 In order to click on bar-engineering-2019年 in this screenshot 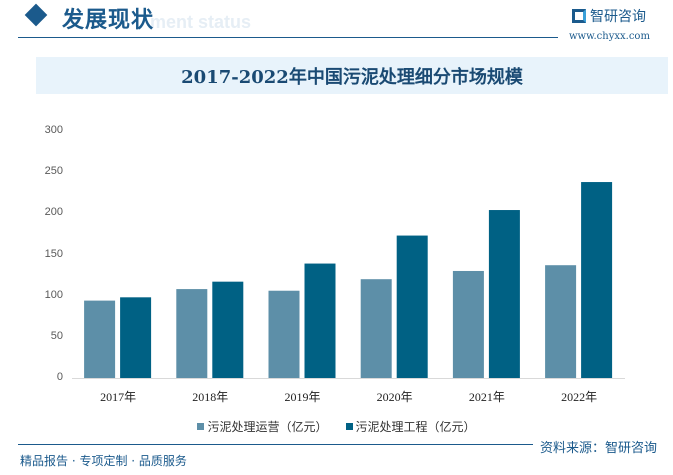, I will do `click(320, 320)`.